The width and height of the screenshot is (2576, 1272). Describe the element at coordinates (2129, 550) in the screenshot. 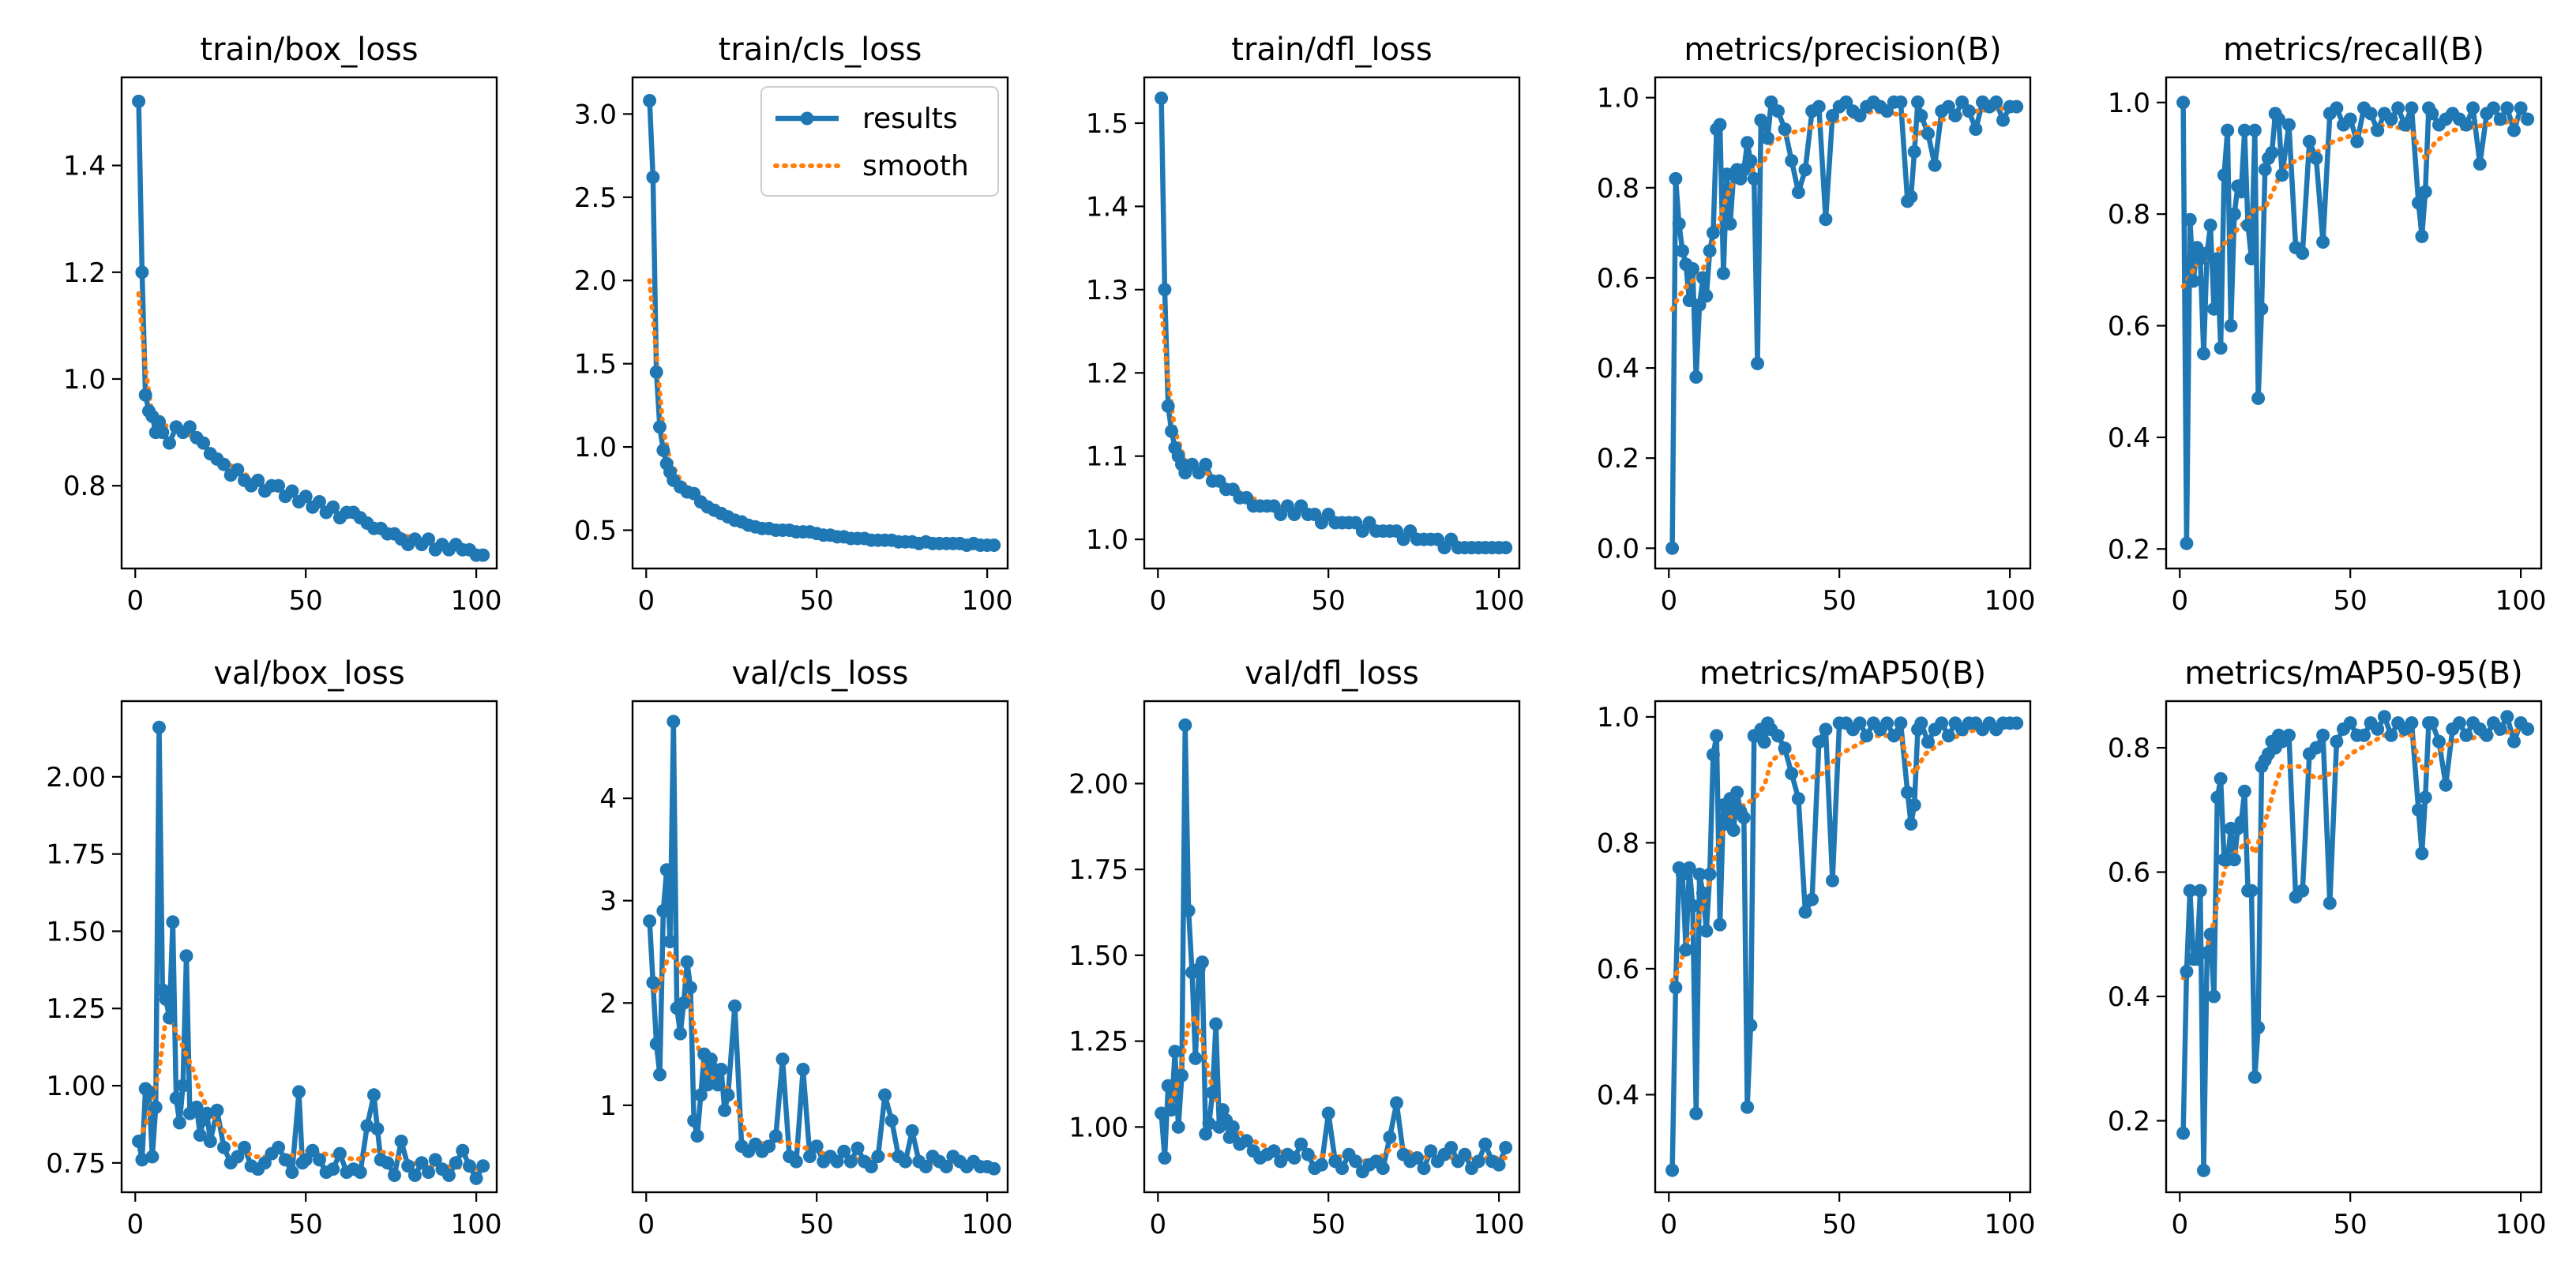

I see `y-tick-label: 0.2` at that location.